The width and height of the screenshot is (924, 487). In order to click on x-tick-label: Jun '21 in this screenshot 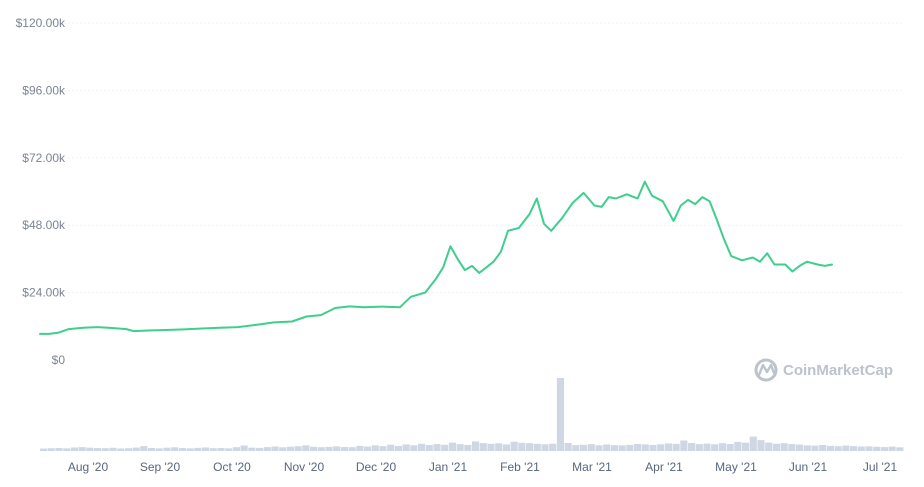, I will do `click(808, 467)`.